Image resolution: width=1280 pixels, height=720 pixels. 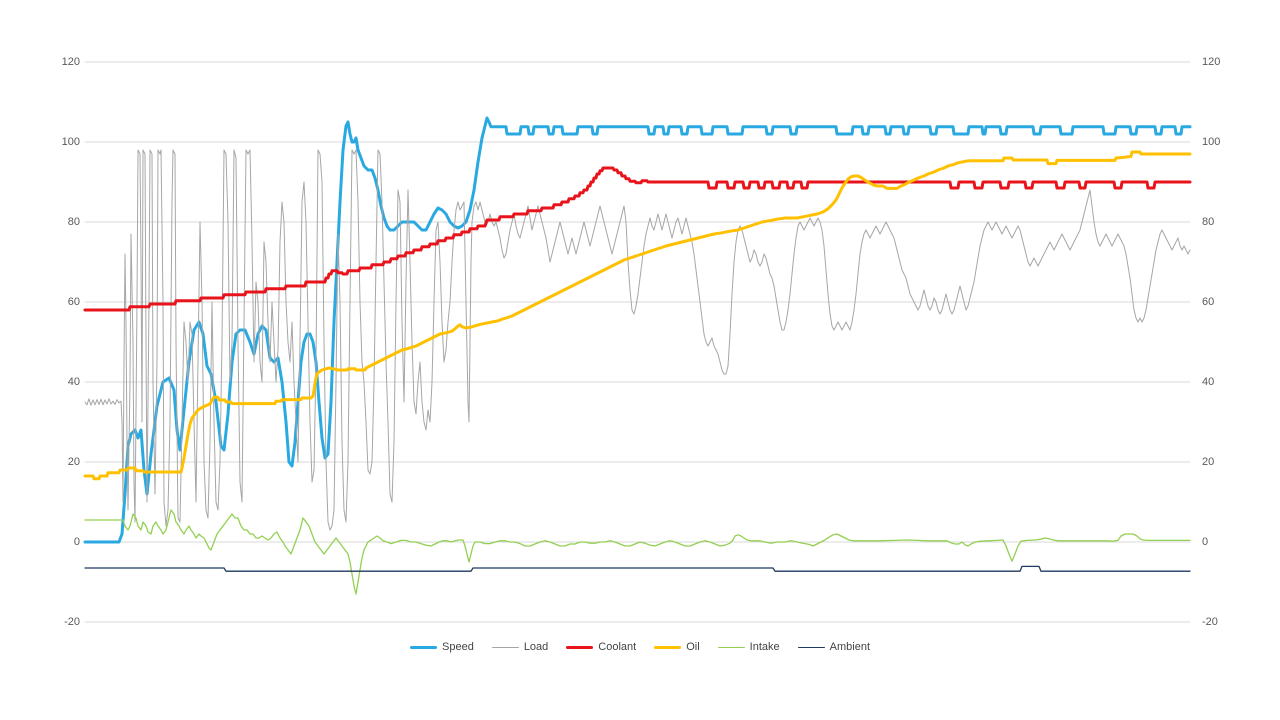 What do you see at coordinates (73, 462) in the screenshot?
I see `y-tick-label-left: 20` at bounding box center [73, 462].